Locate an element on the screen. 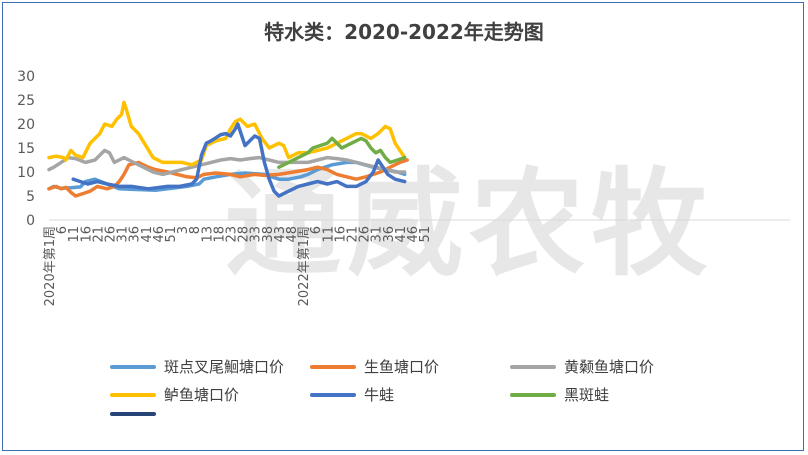  legend-label: 鲈鱼塘口价 is located at coordinates (202, 395).